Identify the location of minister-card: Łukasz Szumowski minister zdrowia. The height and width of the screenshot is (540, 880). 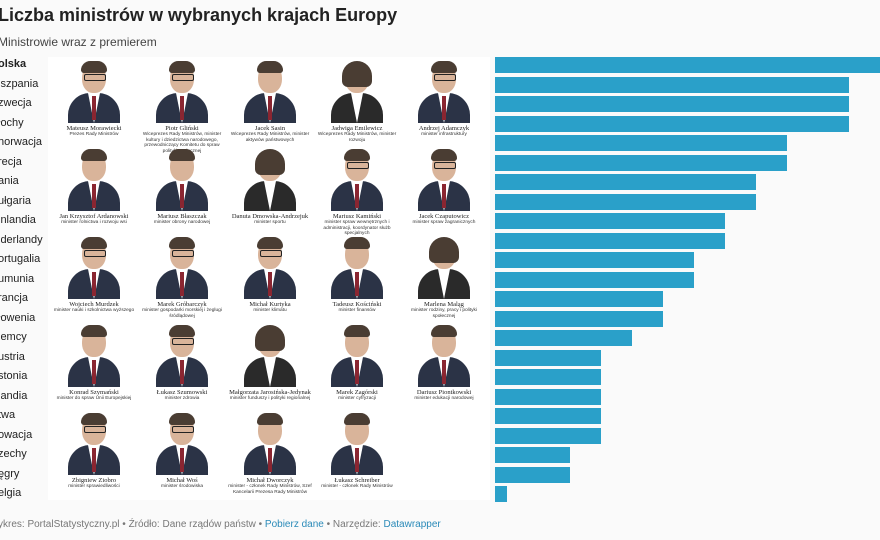
(182, 363).